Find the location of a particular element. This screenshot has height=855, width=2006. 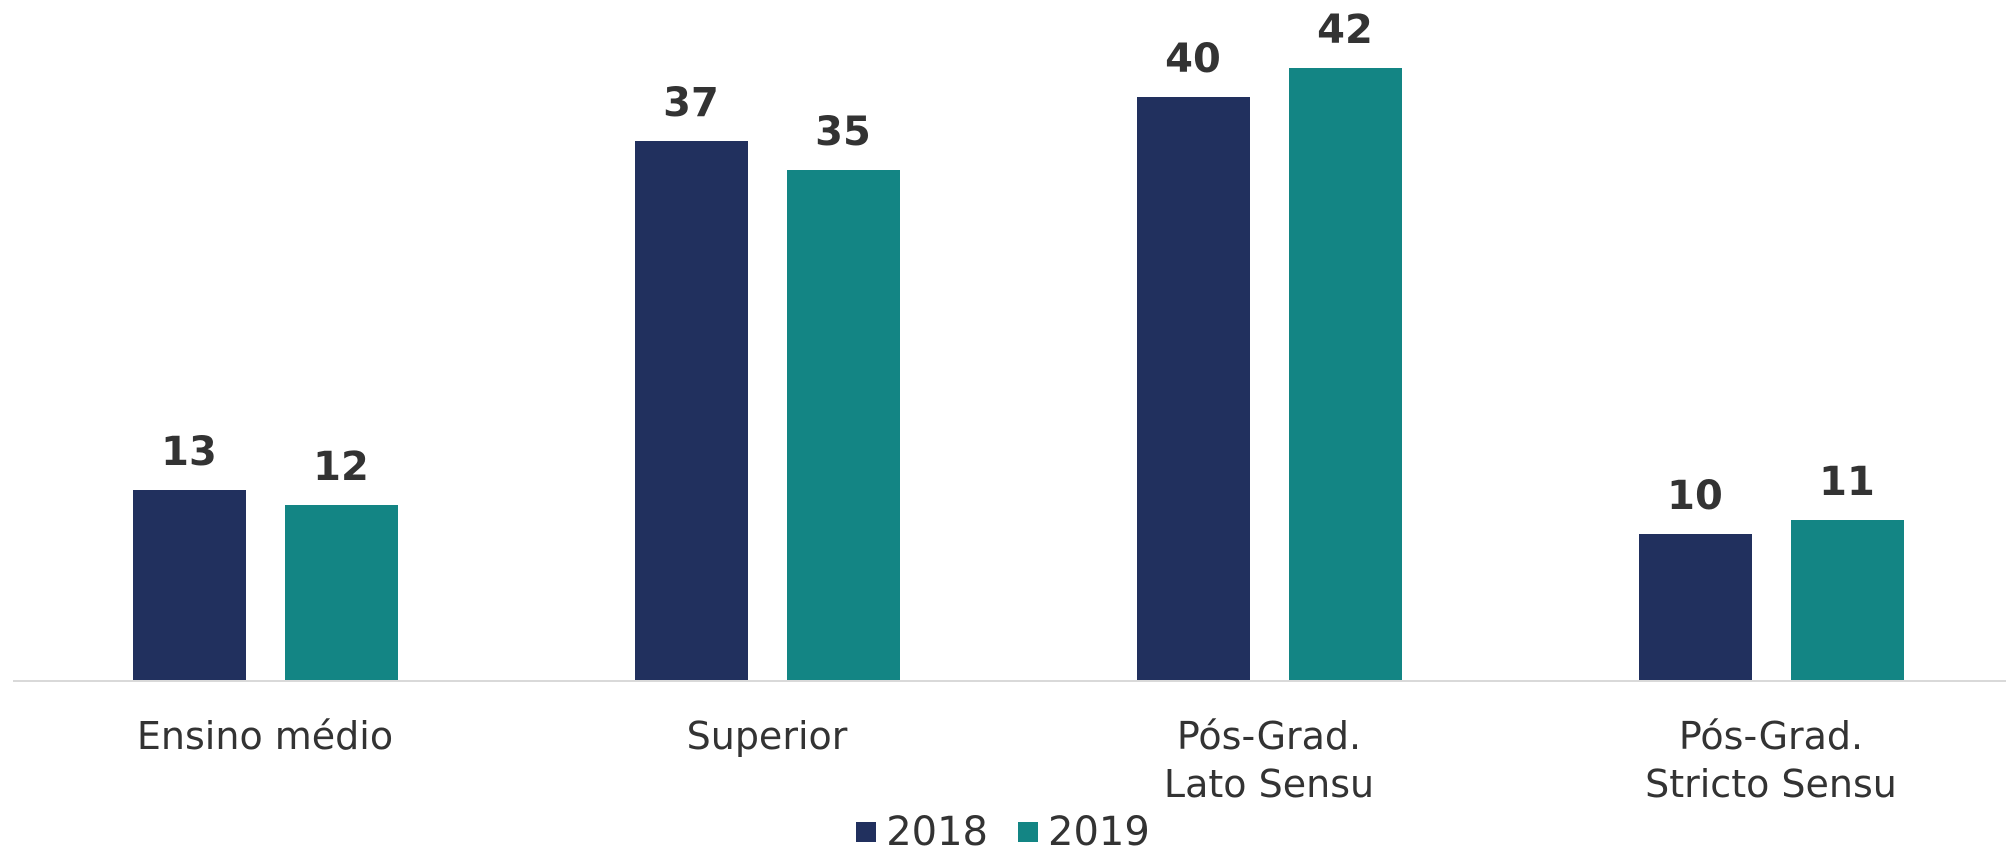

data-label: 37 is located at coordinates (691, 102).